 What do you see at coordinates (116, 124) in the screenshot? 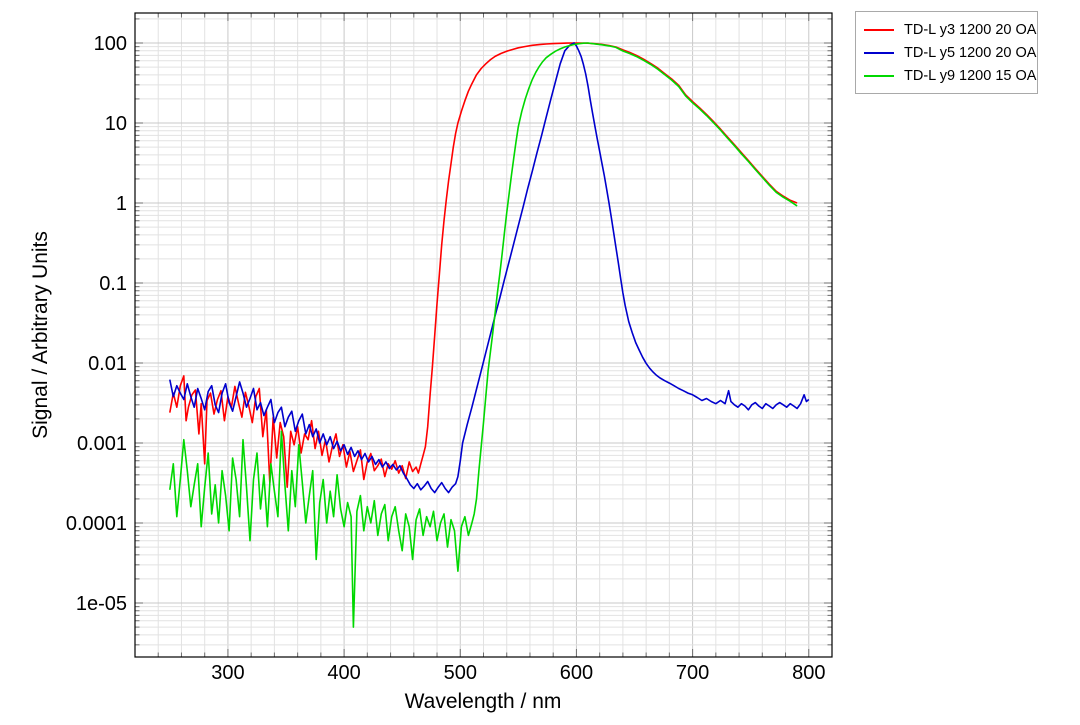
I see `y-tick-label: 10` at bounding box center [116, 124].